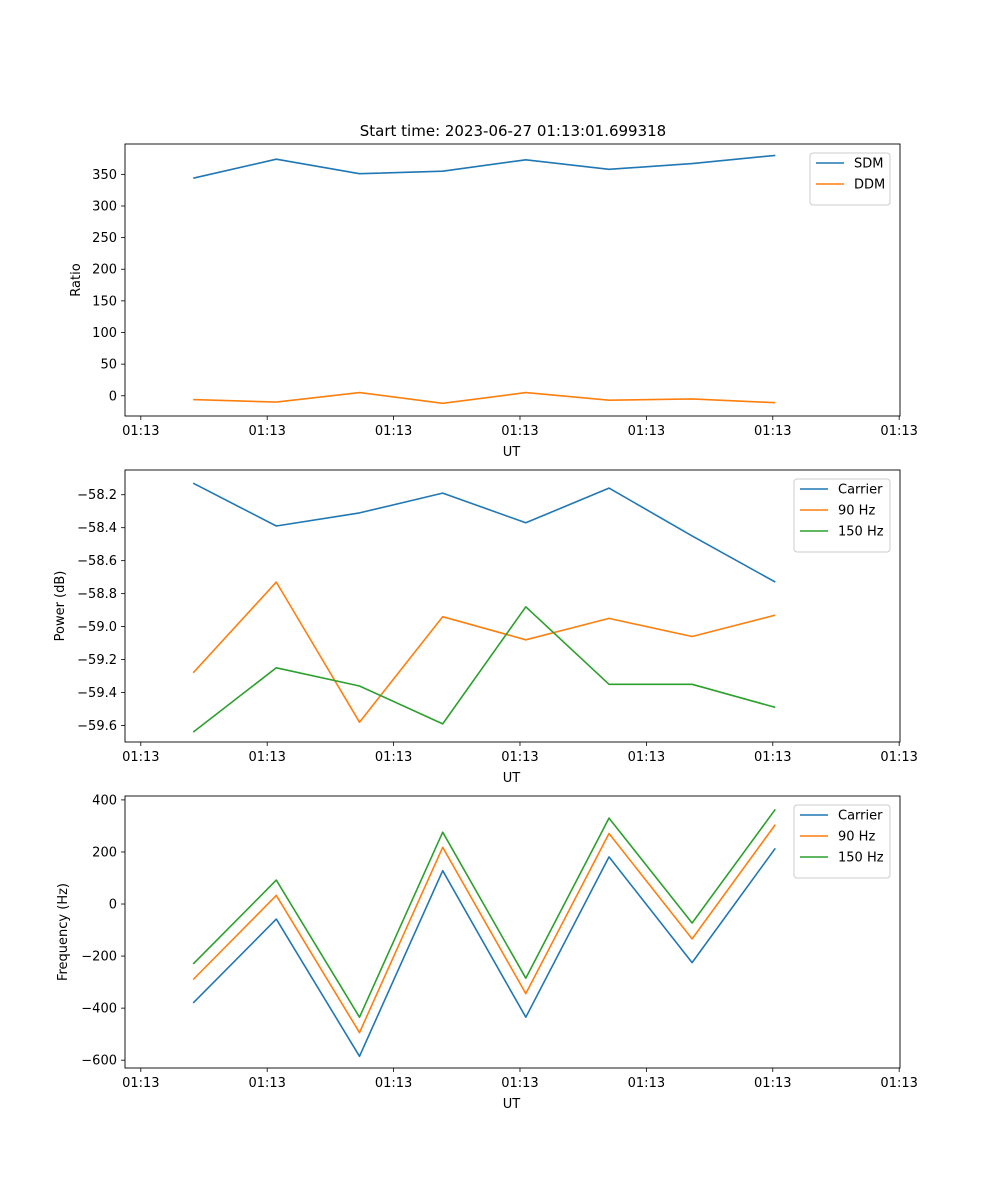 The width and height of the screenshot is (1000, 1200). I want to click on legend-label: DDM, so click(869, 185).